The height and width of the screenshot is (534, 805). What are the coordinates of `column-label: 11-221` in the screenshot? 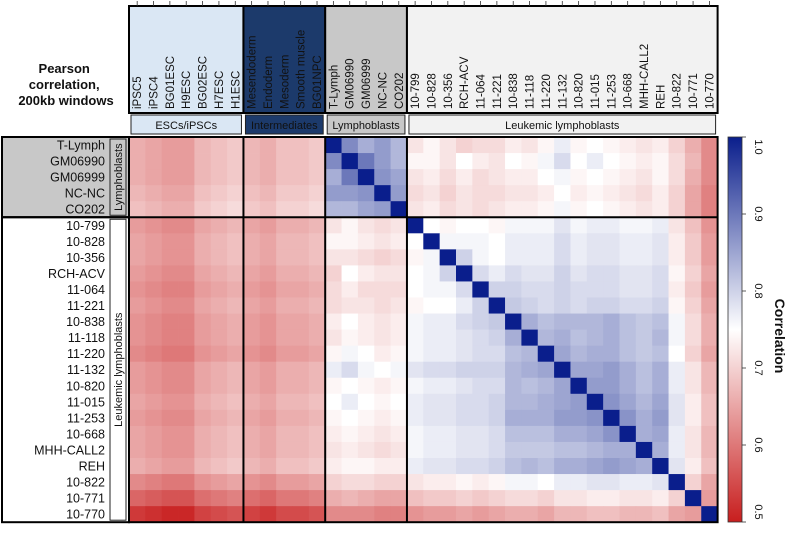 It's located at (498, 91).